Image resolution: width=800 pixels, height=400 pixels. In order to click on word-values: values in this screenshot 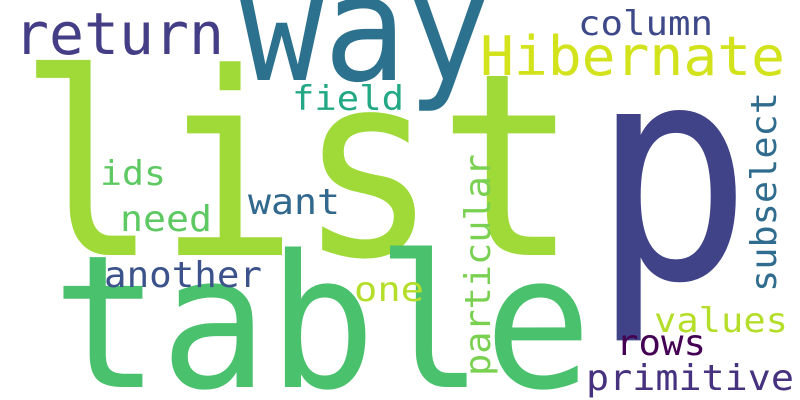, I will do `click(721, 321)`.